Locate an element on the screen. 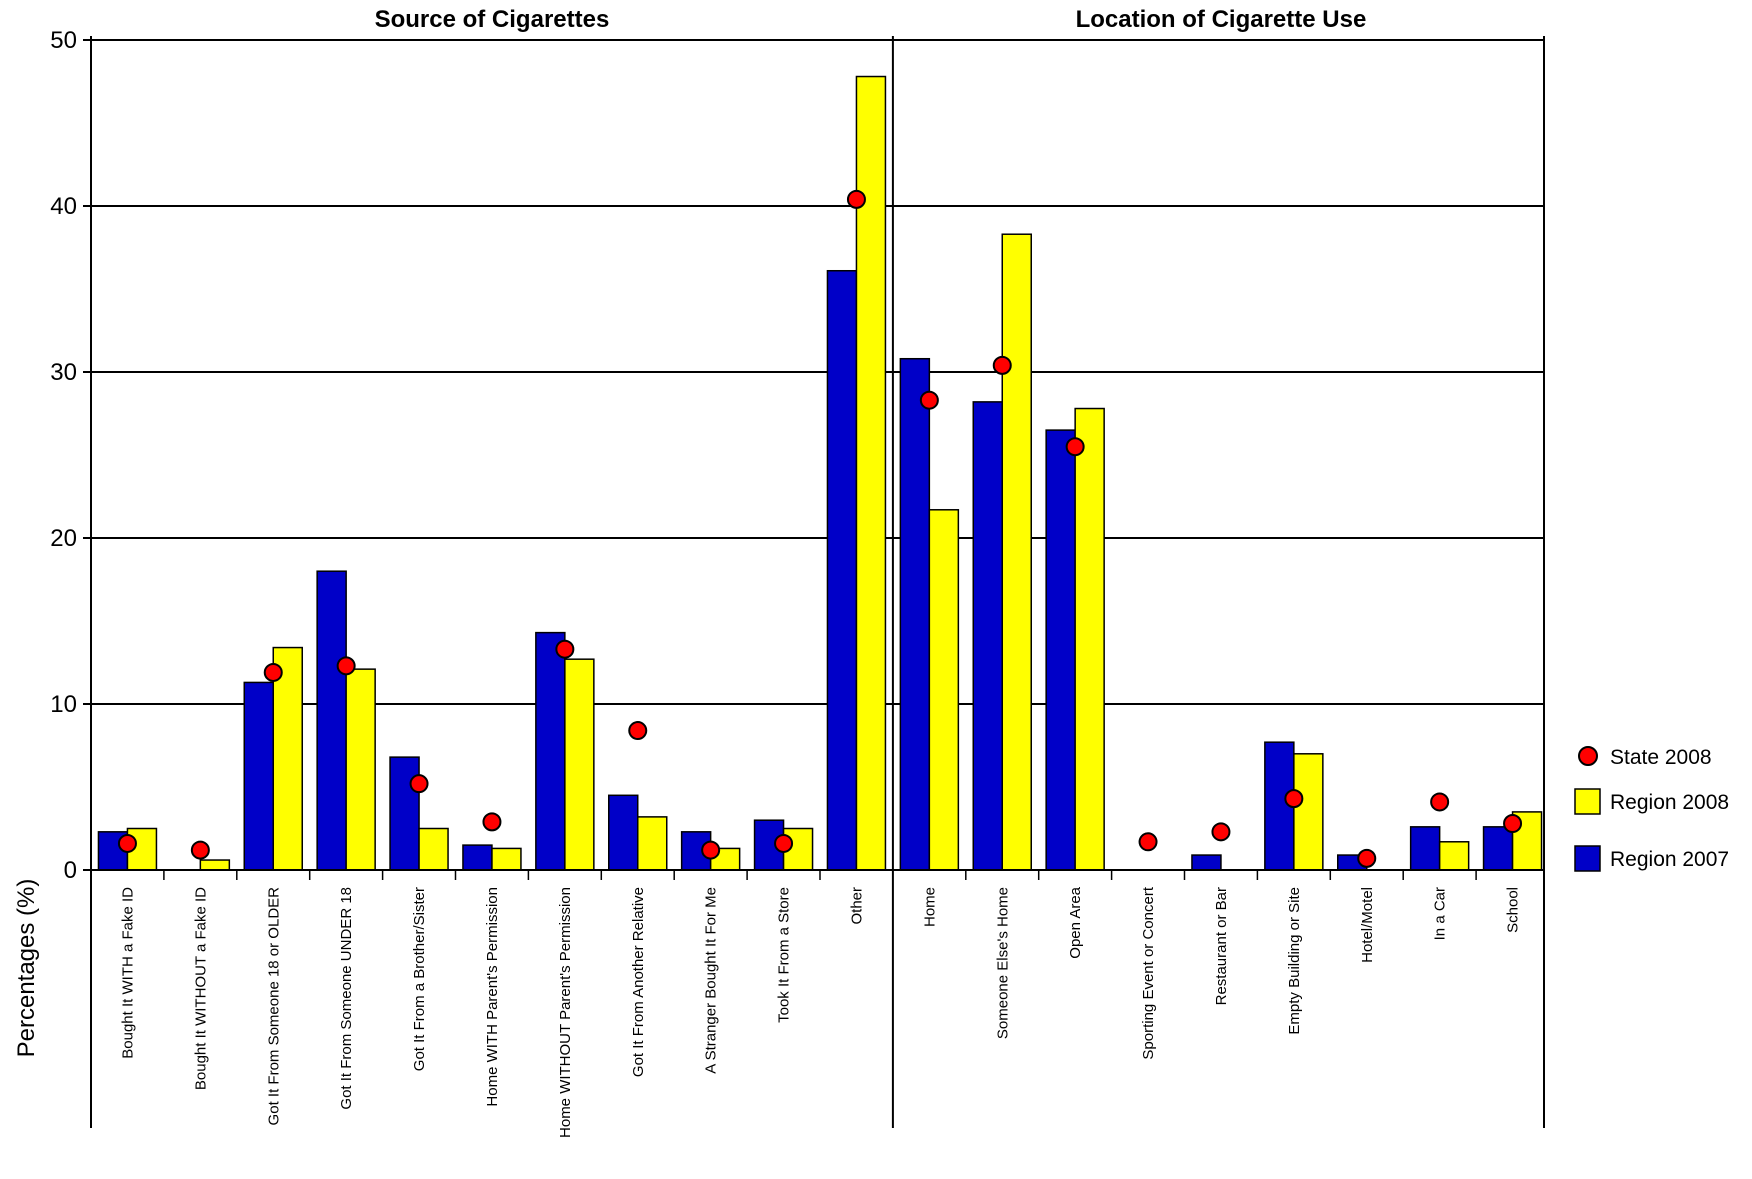 Image resolution: width=1752 pixels, height=1179 pixels. category-label: Got It From a Brother/Sister is located at coordinates (419, 979).